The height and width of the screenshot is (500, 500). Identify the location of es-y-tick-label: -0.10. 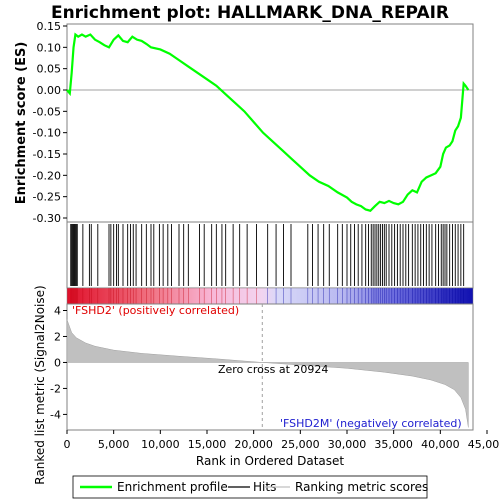
(47, 133).